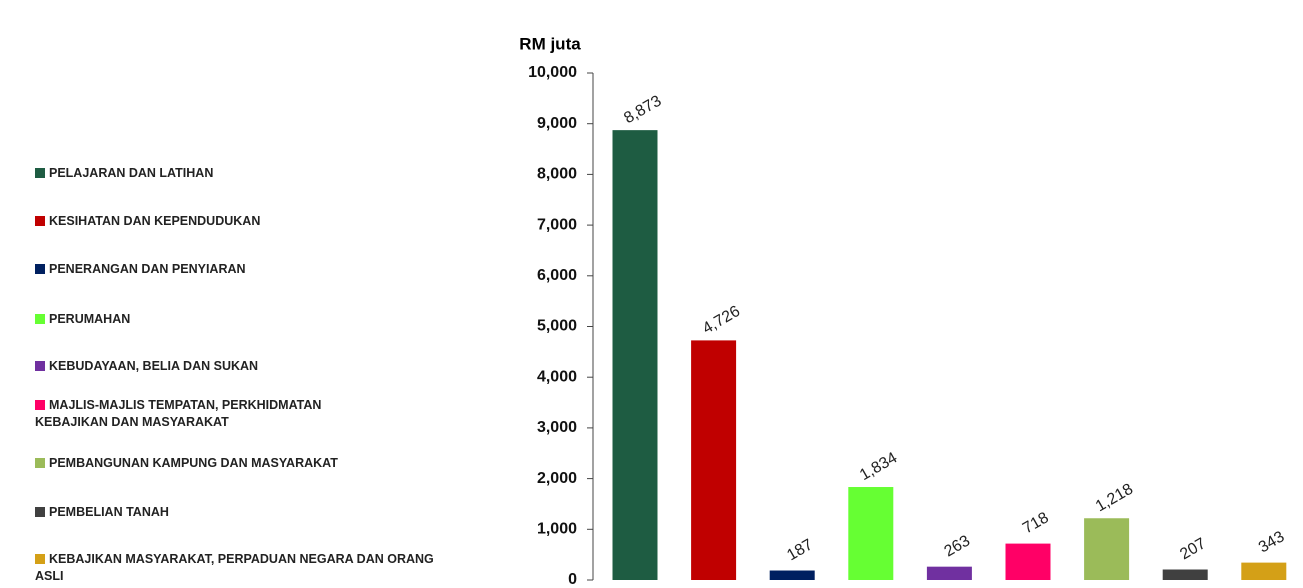 This screenshot has height=588, width=1303. I want to click on data-label: 1,218, so click(1114, 498).